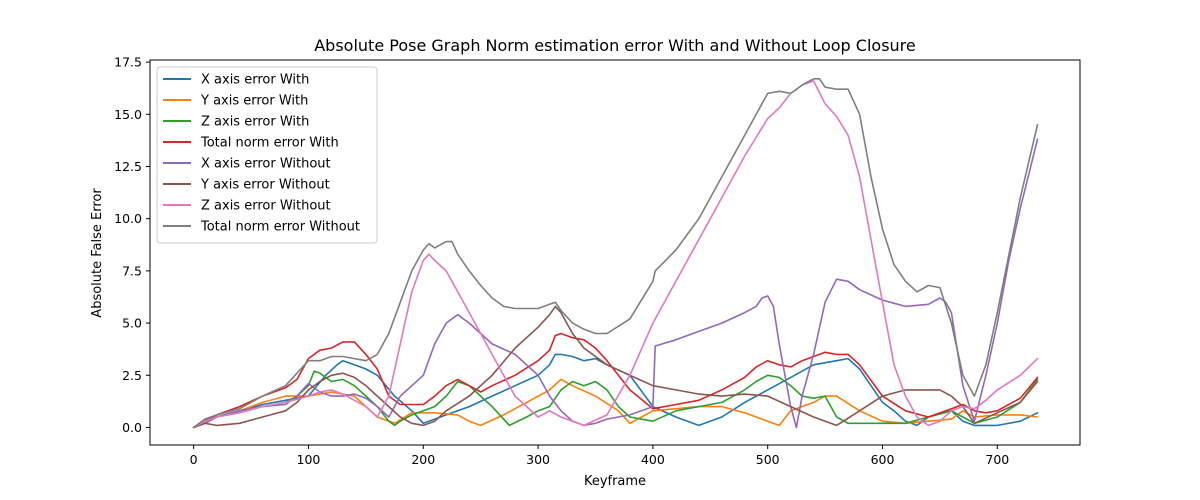 This screenshot has height=500, width=1200. What do you see at coordinates (128, 166) in the screenshot?
I see `y-tick-label: 12.5` at bounding box center [128, 166].